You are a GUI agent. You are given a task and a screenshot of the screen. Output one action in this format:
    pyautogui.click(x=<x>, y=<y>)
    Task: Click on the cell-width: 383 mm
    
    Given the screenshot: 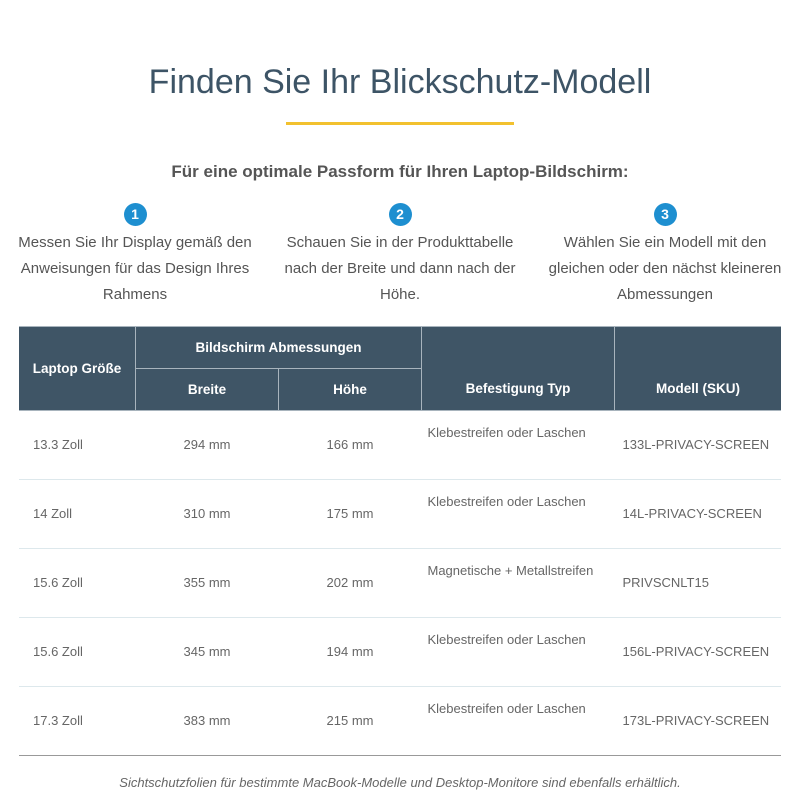 What is the action you would take?
    pyautogui.click(x=207, y=721)
    